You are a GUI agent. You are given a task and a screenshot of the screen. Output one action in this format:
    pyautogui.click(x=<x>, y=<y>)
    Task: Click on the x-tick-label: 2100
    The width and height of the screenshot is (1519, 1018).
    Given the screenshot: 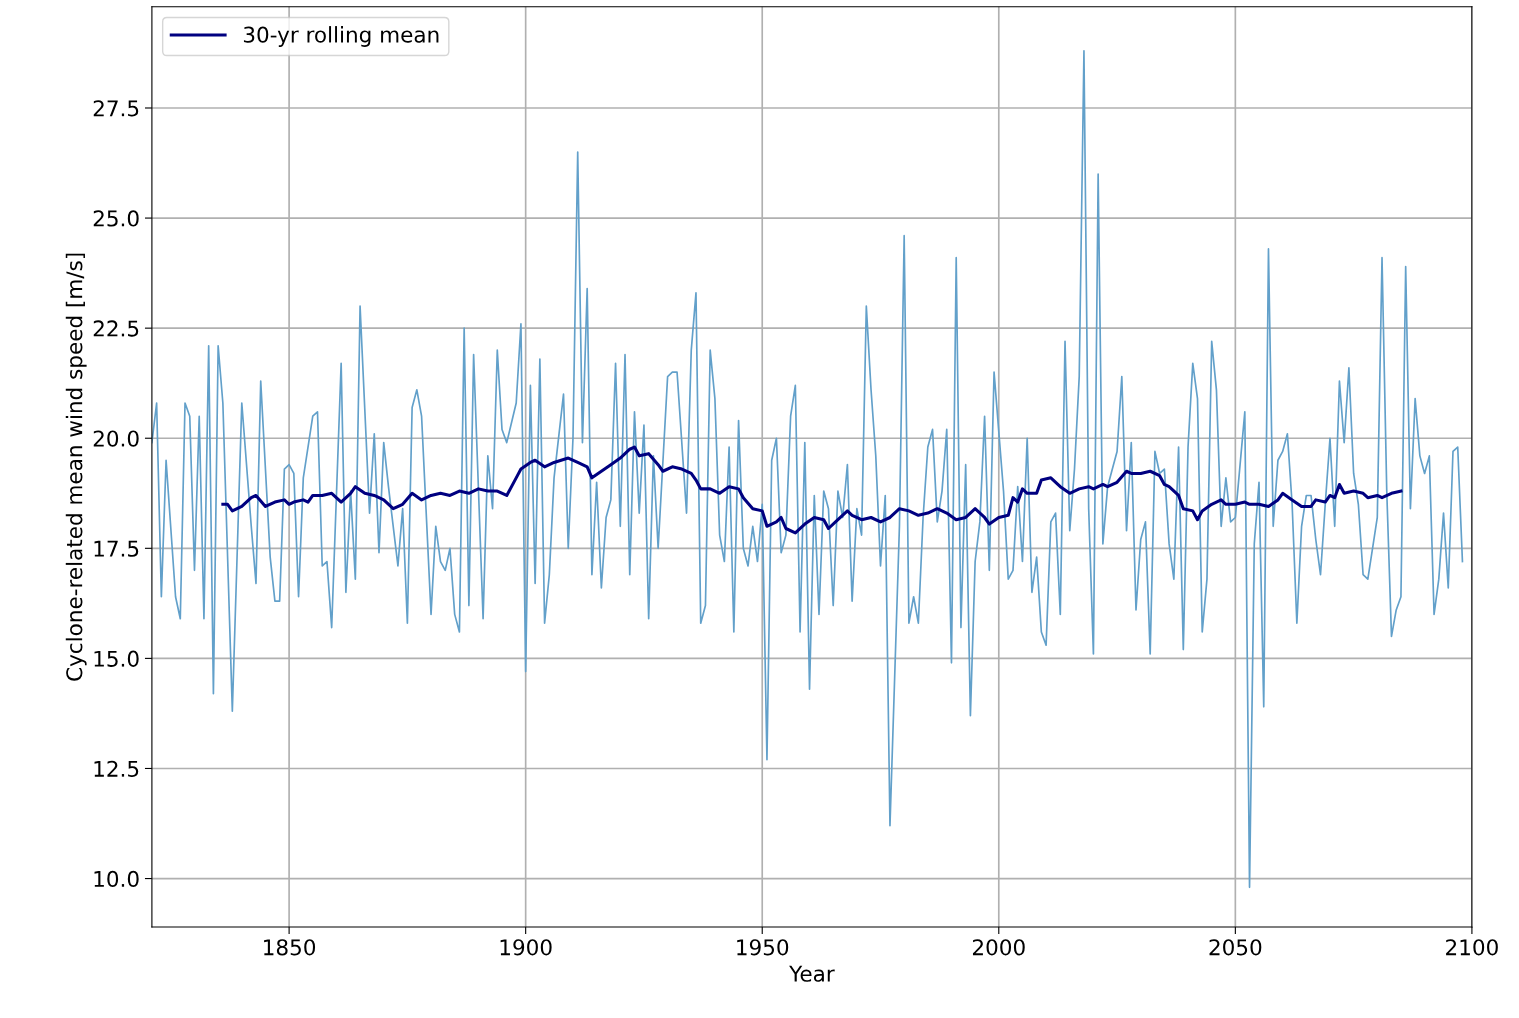 What is the action you would take?
    pyautogui.click(x=1472, y=947)
    